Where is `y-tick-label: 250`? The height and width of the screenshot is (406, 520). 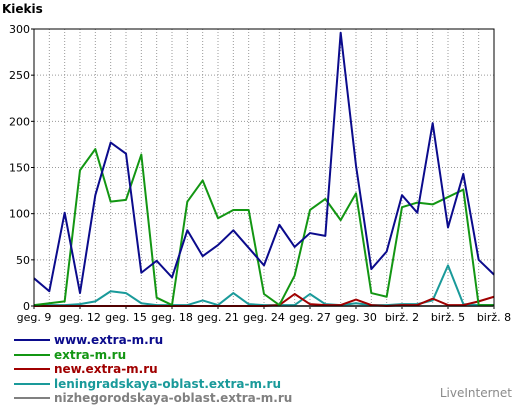 y-tick-label: 250 is located at coordinates (19, 75).